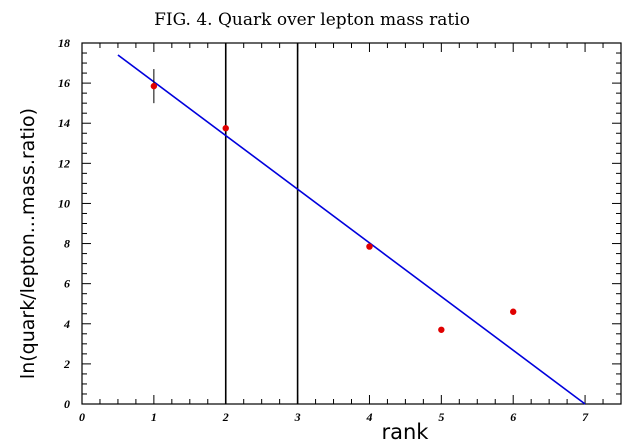 This screenshot has width=624, height=443. I want to click on x-tick-label: 3, so click(297, 417).